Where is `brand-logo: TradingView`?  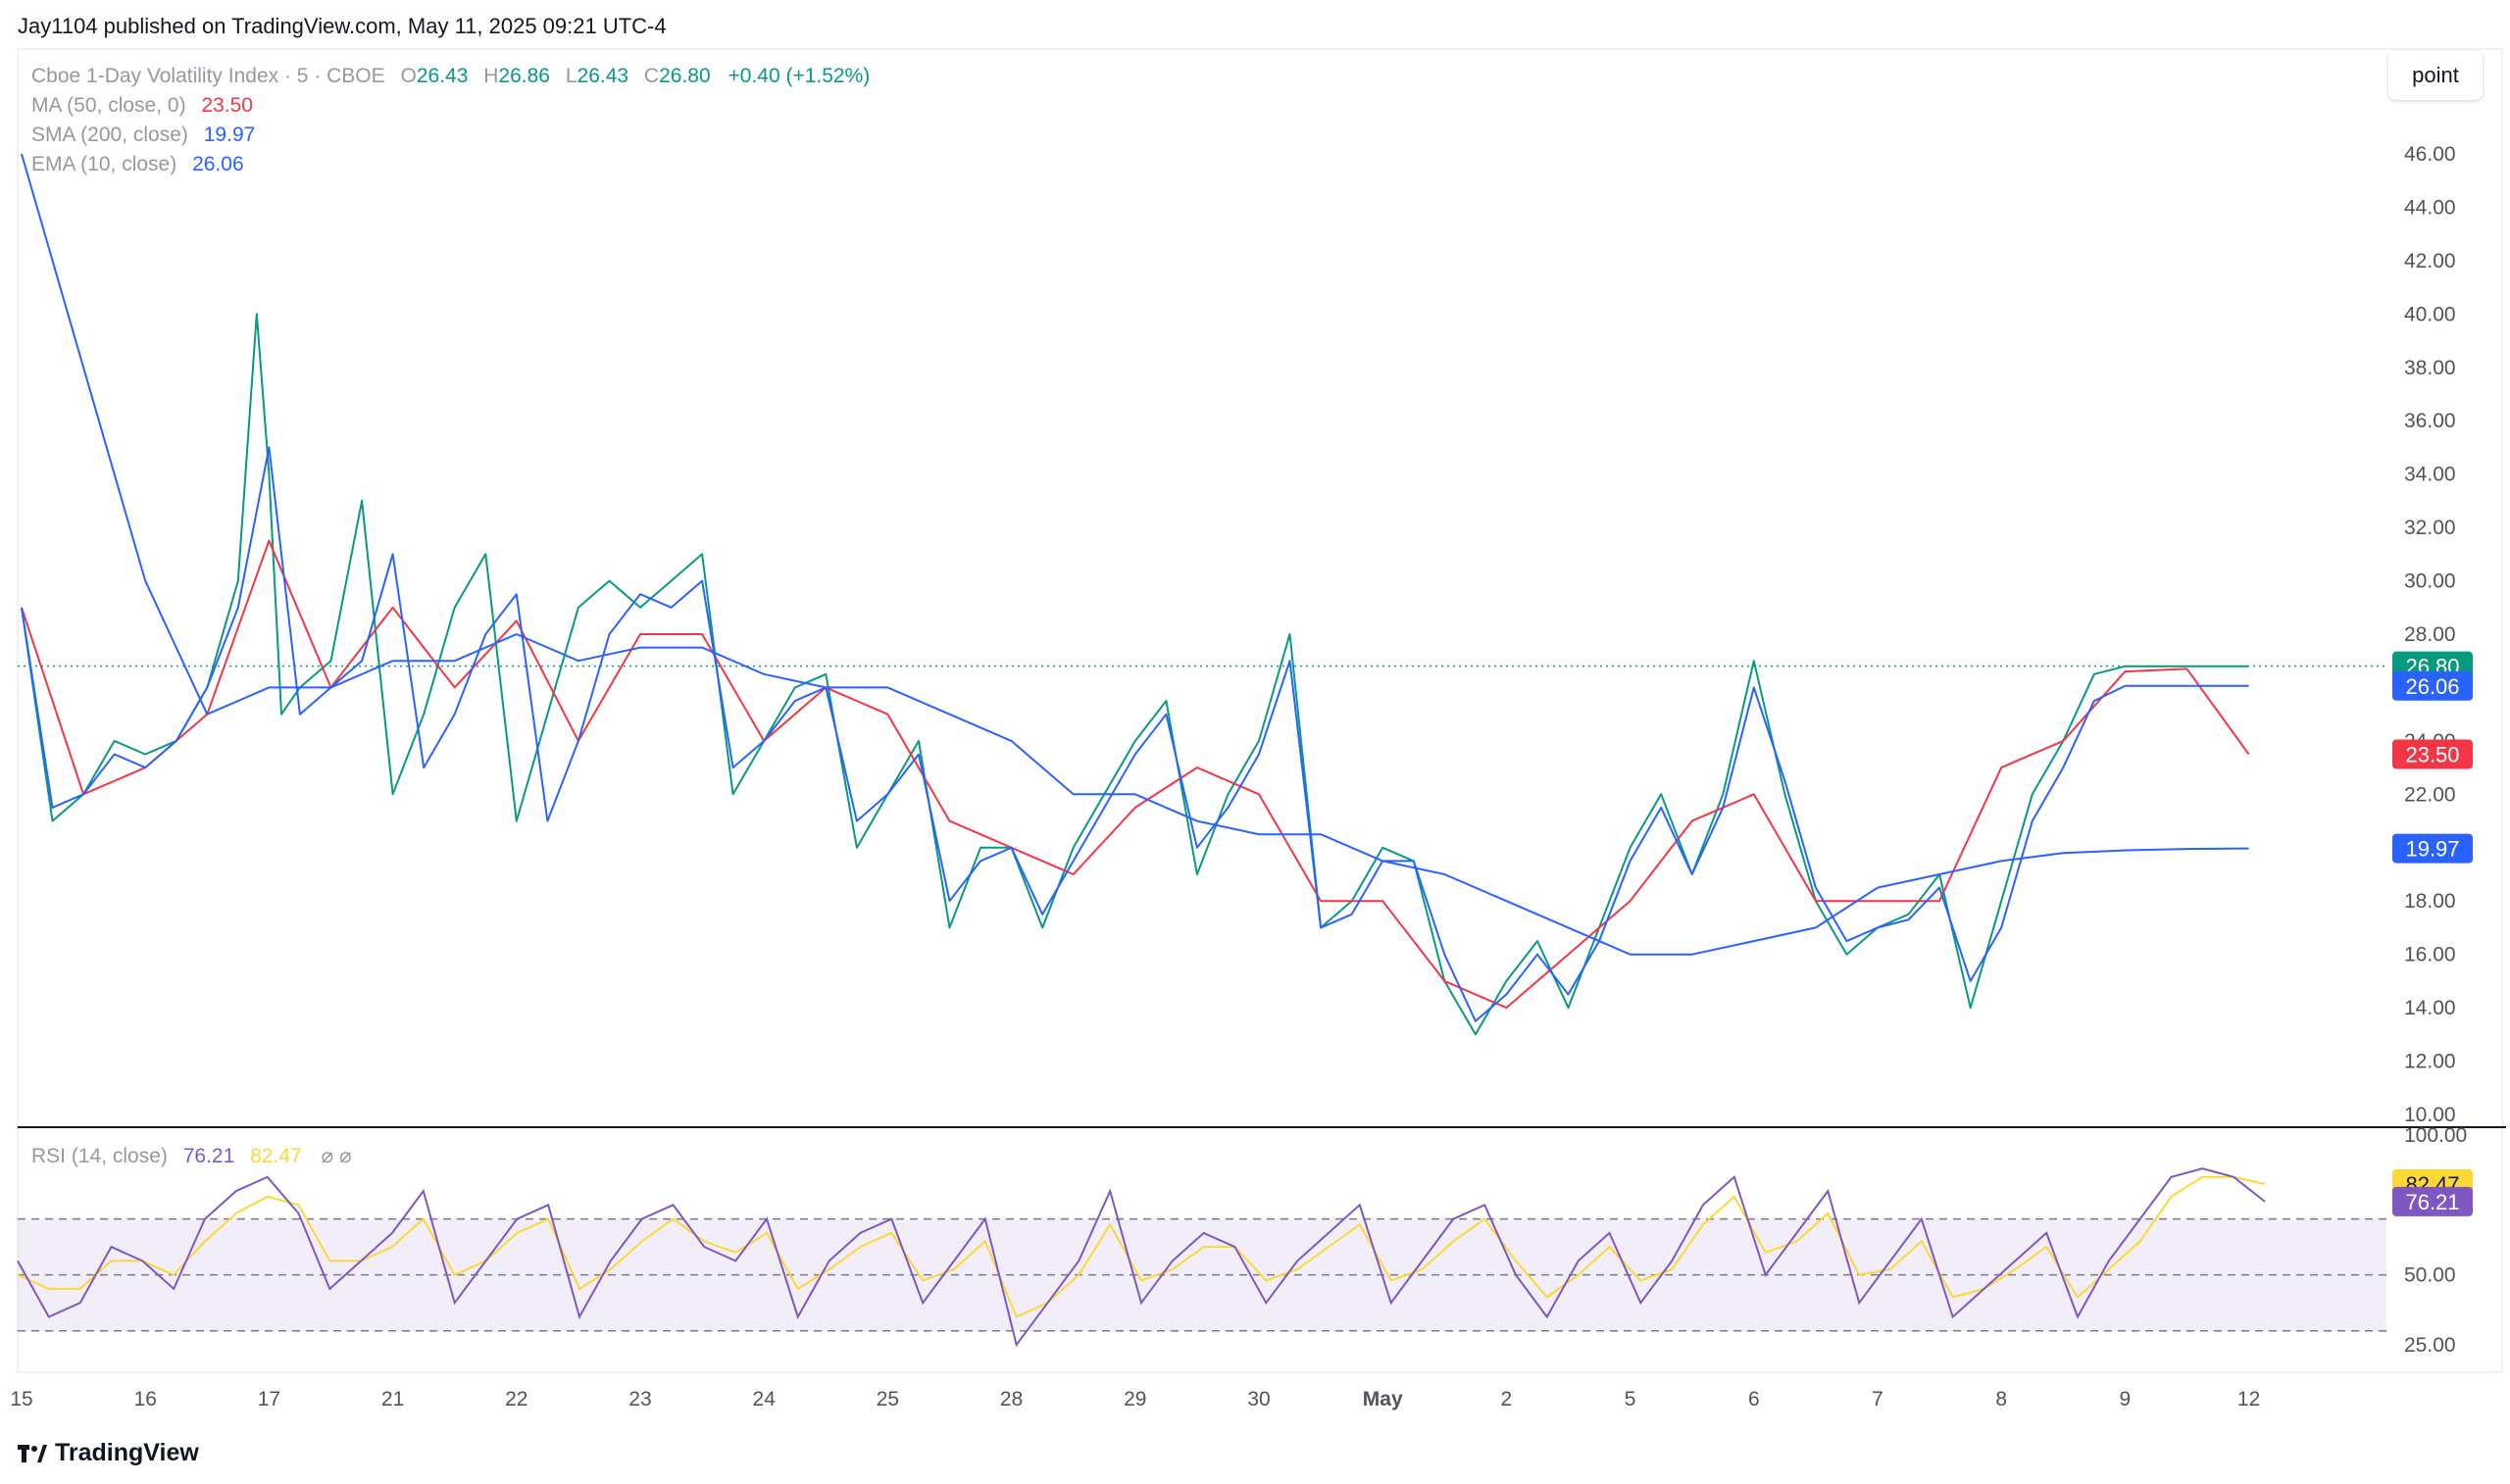
brand-logo: TradingView is located at coordinates (108, 1453).